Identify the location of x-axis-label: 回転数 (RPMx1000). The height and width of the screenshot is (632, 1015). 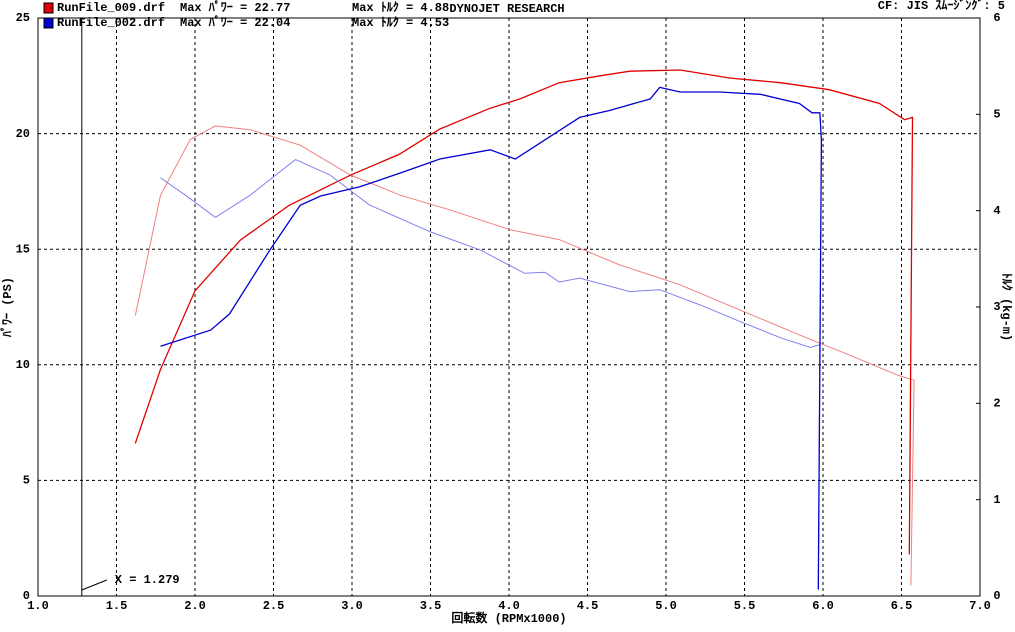
(508, 618).